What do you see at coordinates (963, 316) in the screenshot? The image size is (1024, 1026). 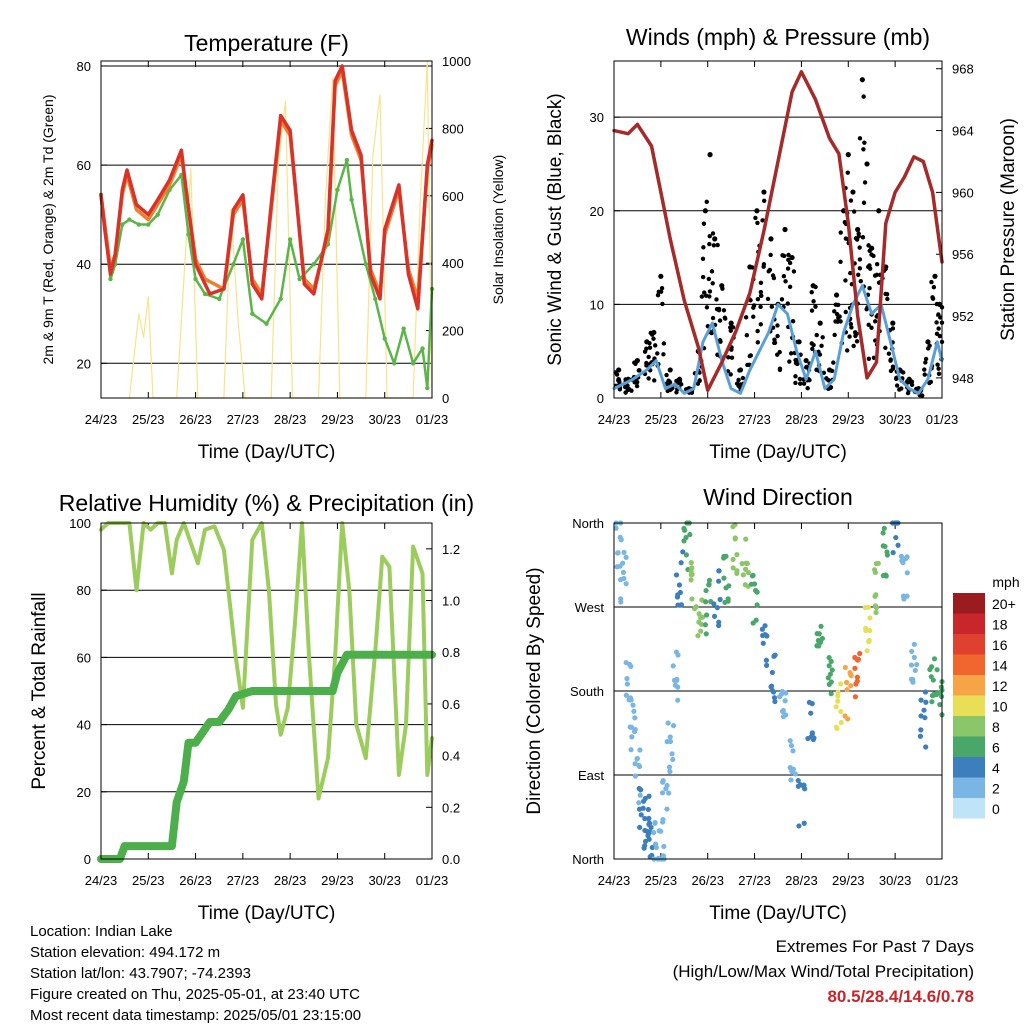 I see `y2-tick-label: 952` at bounding box center [963, 316].